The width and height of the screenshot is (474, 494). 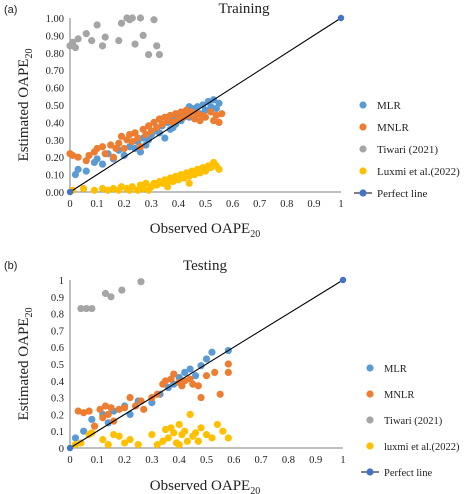 I want to click on y-ticks: 0 0.1 0.2 0.3 0.4 0.5 0.6 0.7 0.8 0.9 1, so click(x=58, y=365).